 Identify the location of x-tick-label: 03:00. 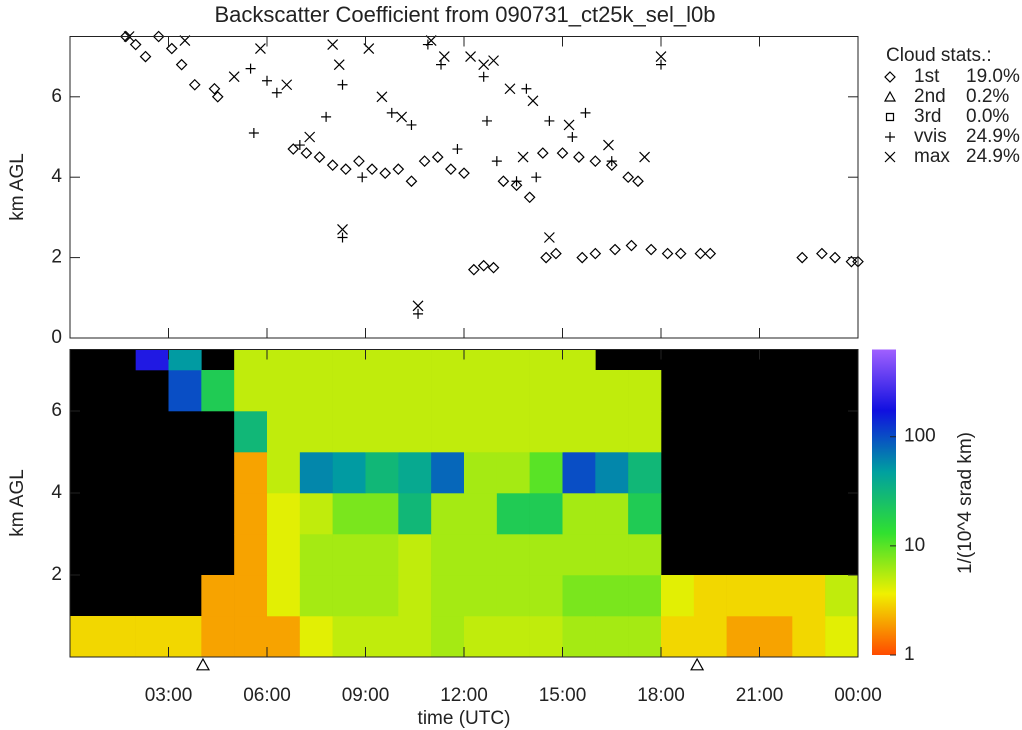
(169, 695).